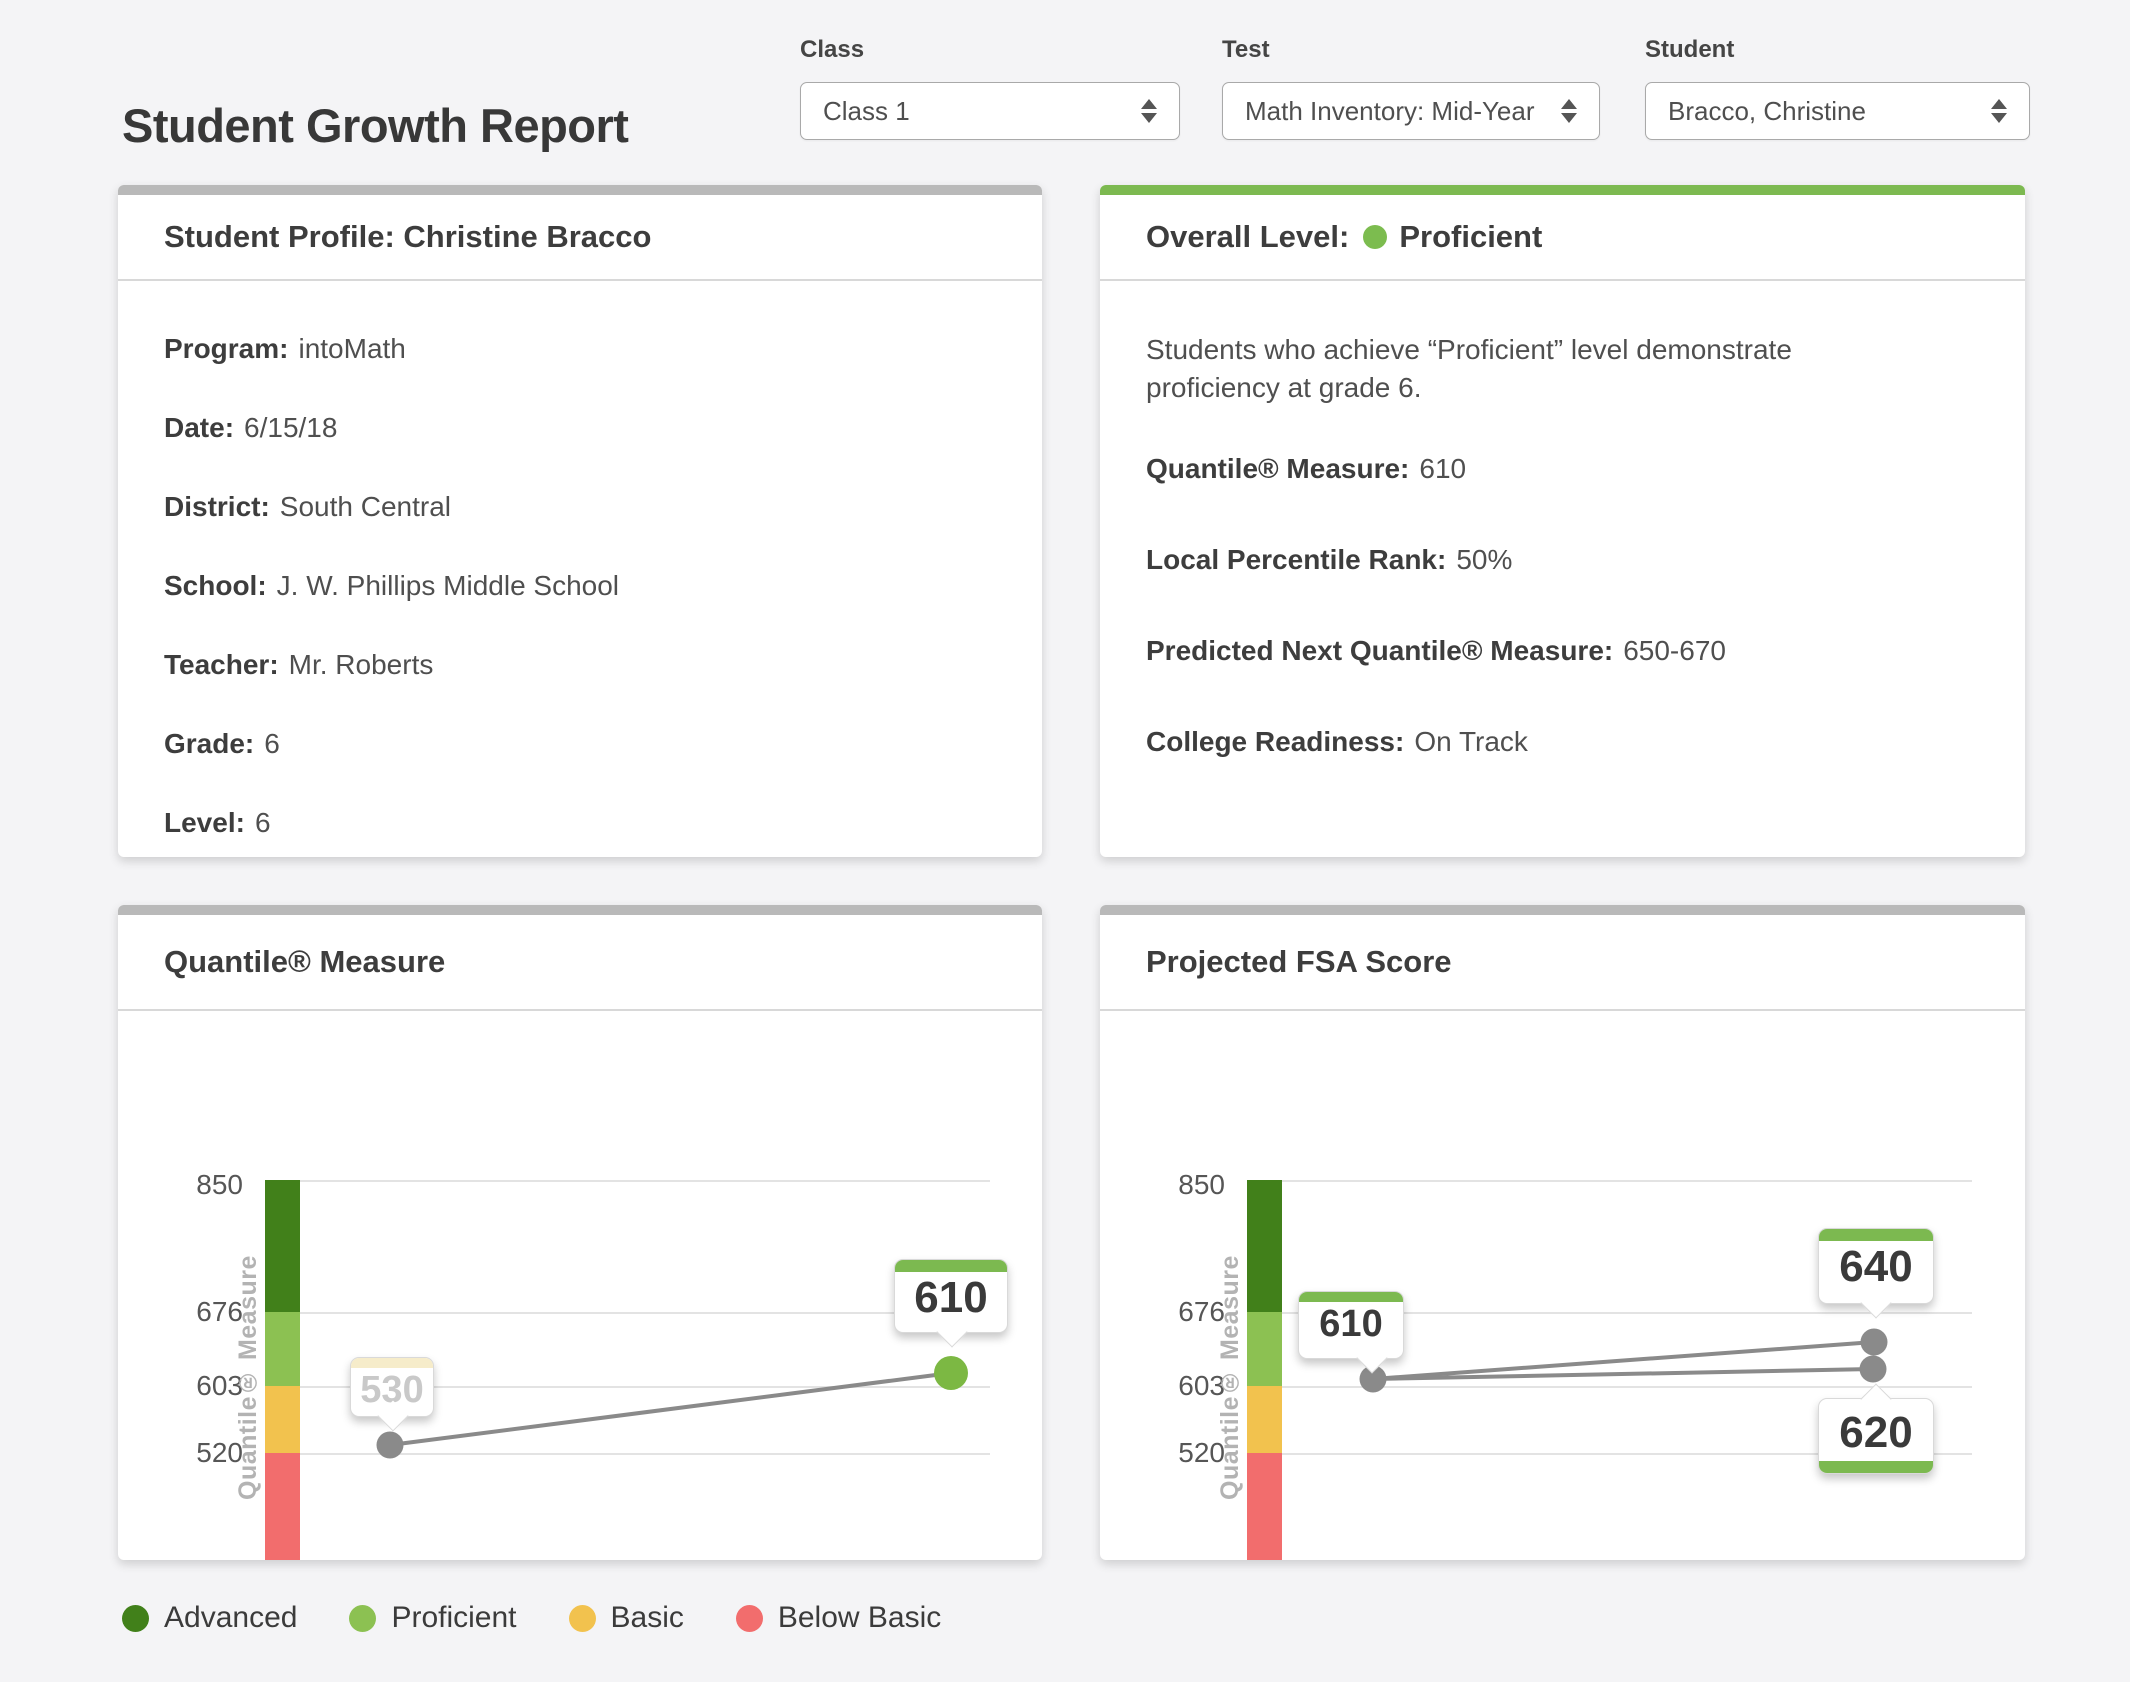 The image size is (2130, 1682). Describe the element at coordinates (832, 49) in the screenshot. I see `class-filter-label: Class` at that location.